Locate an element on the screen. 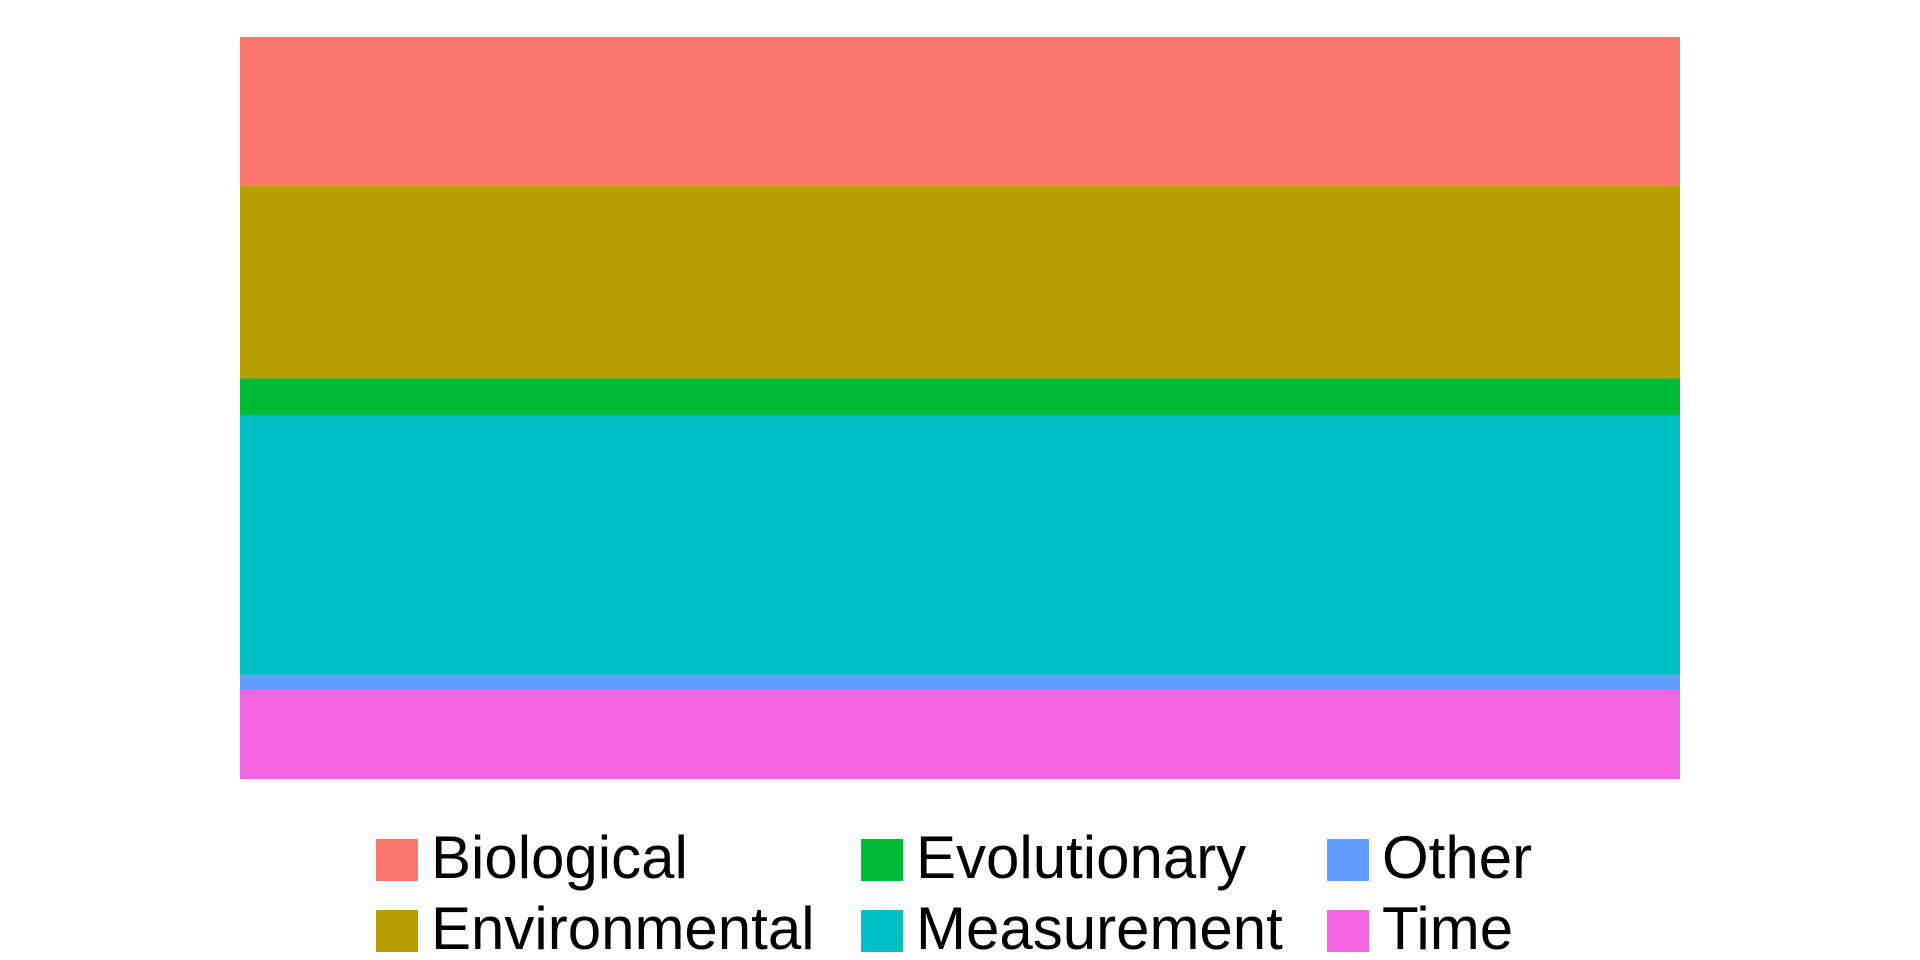 The image size is (1920, 960). legend-label: Other is located at coordinates (1457, 857).